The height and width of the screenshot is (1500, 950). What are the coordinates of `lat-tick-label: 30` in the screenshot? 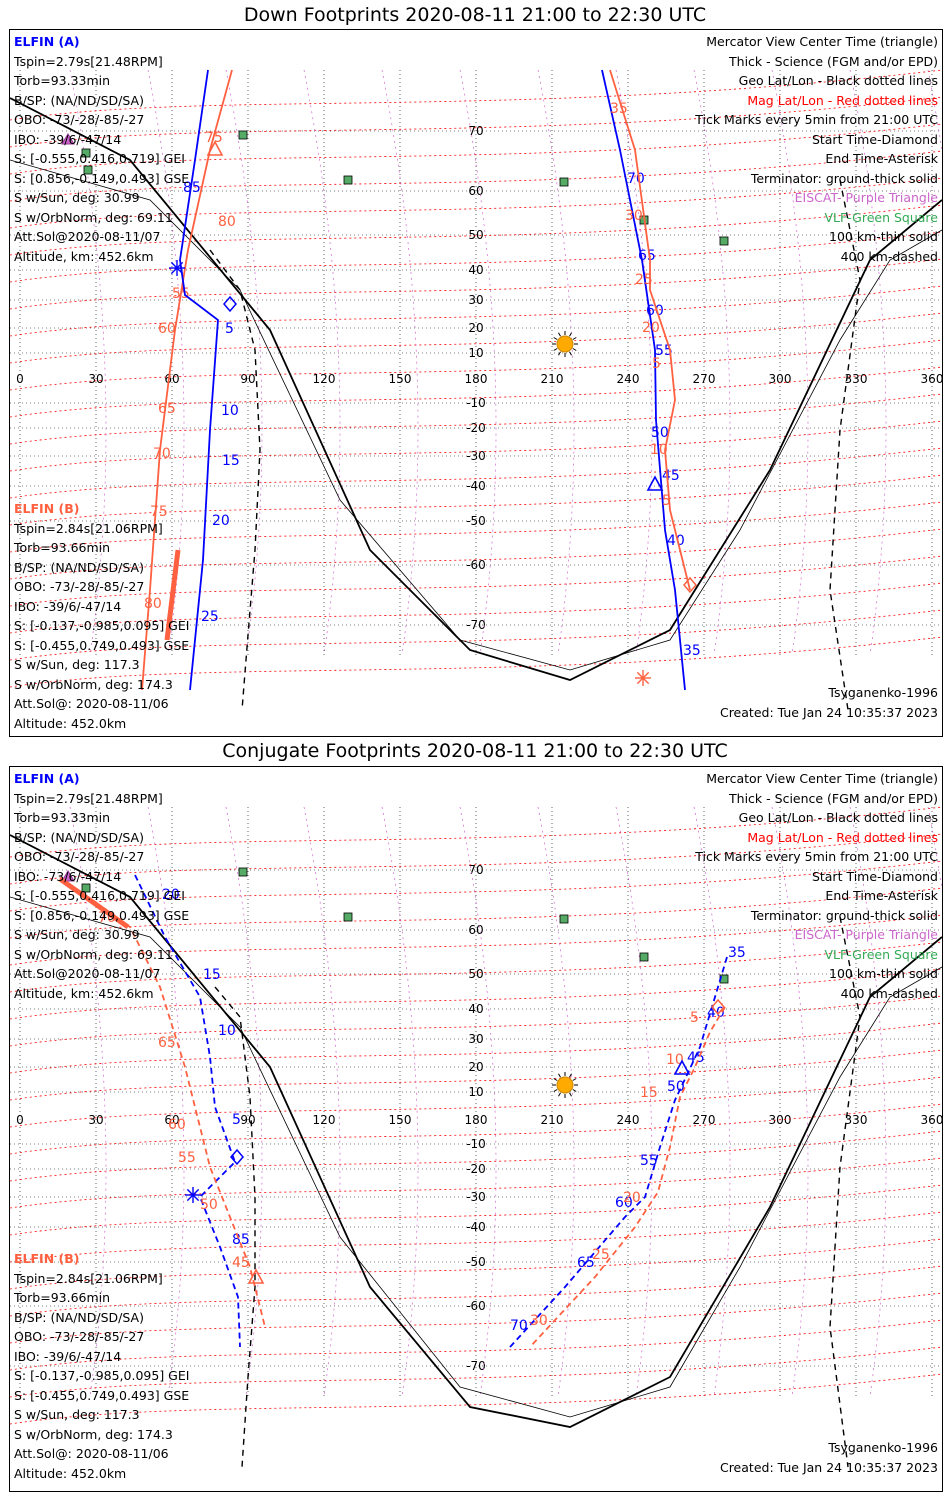 It's located at (475, 1039).